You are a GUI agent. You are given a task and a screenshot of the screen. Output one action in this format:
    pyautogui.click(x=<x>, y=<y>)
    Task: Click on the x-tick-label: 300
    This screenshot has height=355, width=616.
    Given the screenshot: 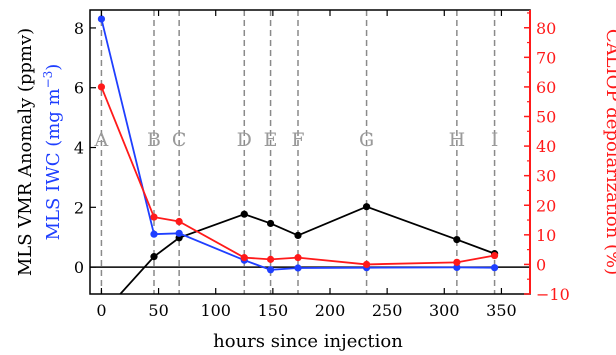 What is the action you would take?
    pyautogui.click(x=444, y=310)
    